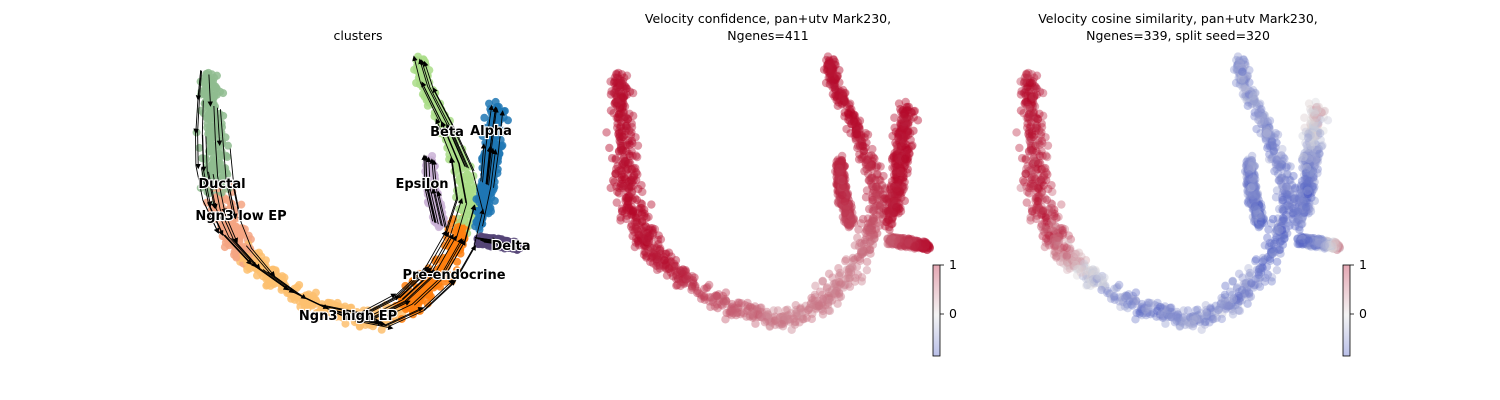  What do you see at coordinates (936, 310) in the screenshot?
I see `colorbar-2-bar` at bounding box center [936, 310].